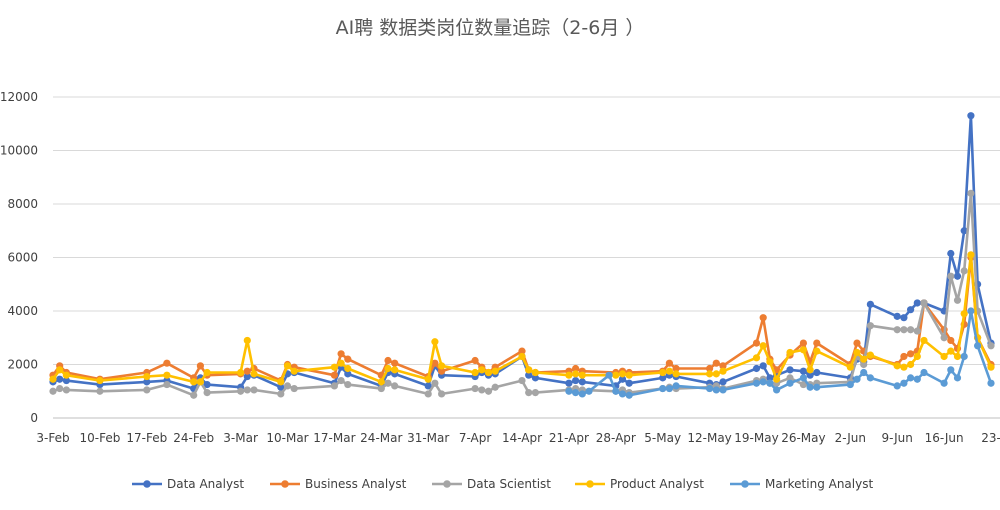 Image resolution: width=1000 pixels, height=510 pixels. Describe the element at coordinates (756, 438) in the screenshot. I see `x-tick-label: 19-May` at that location.